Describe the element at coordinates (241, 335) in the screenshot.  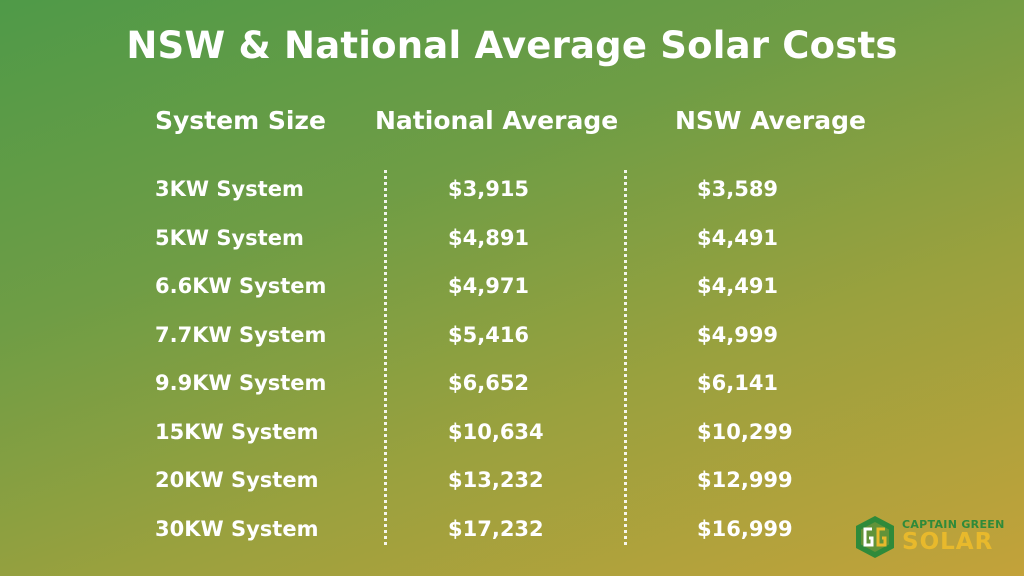
I see `cell-system-size: 7.7KW System` at that location.